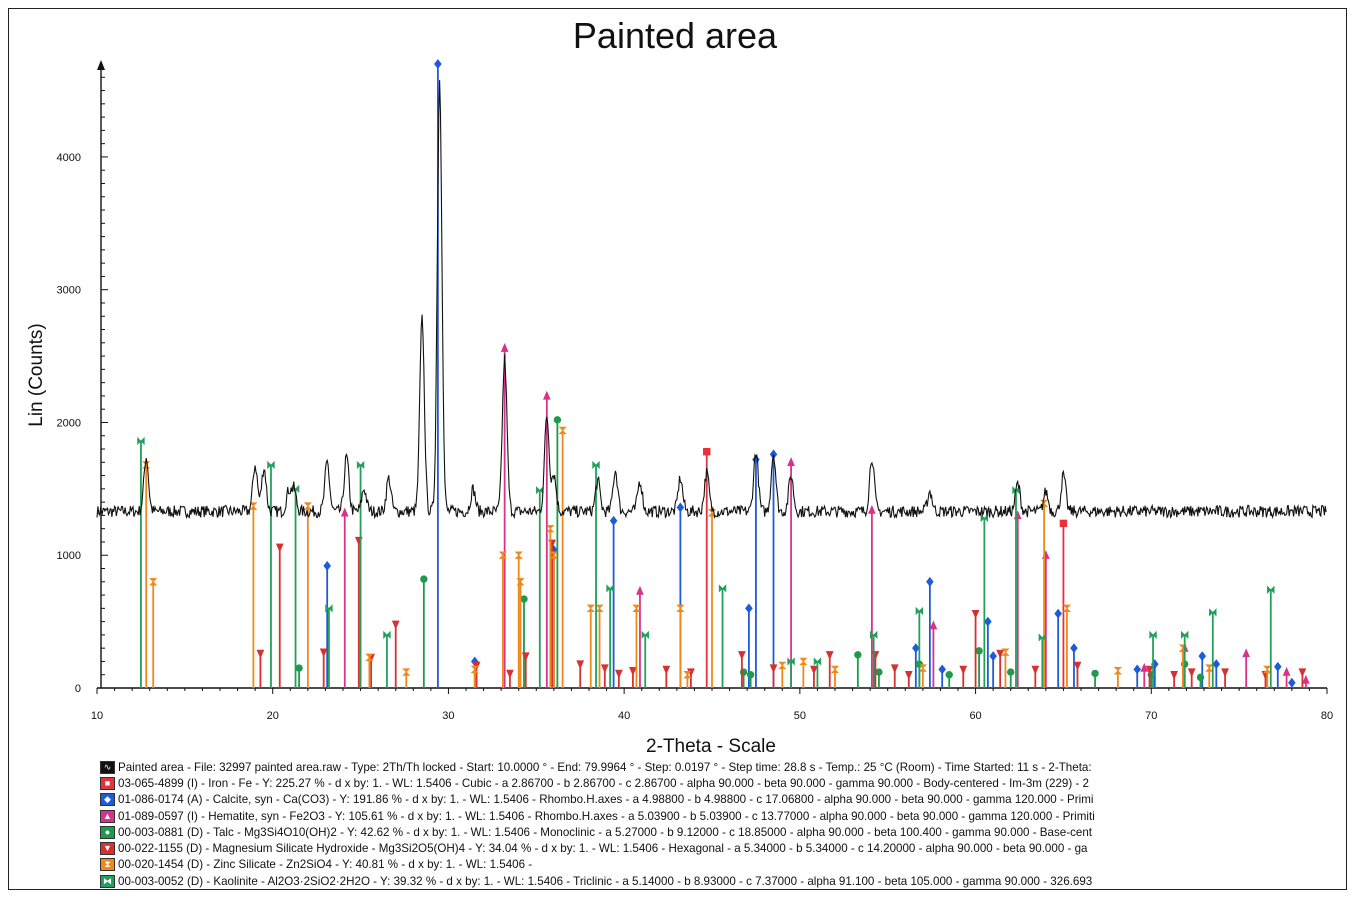 The image size is (1355, 898). Describe the element at coordinates (69, 556) in the screenshot. I see `y-tick-label: 1000` at that location.